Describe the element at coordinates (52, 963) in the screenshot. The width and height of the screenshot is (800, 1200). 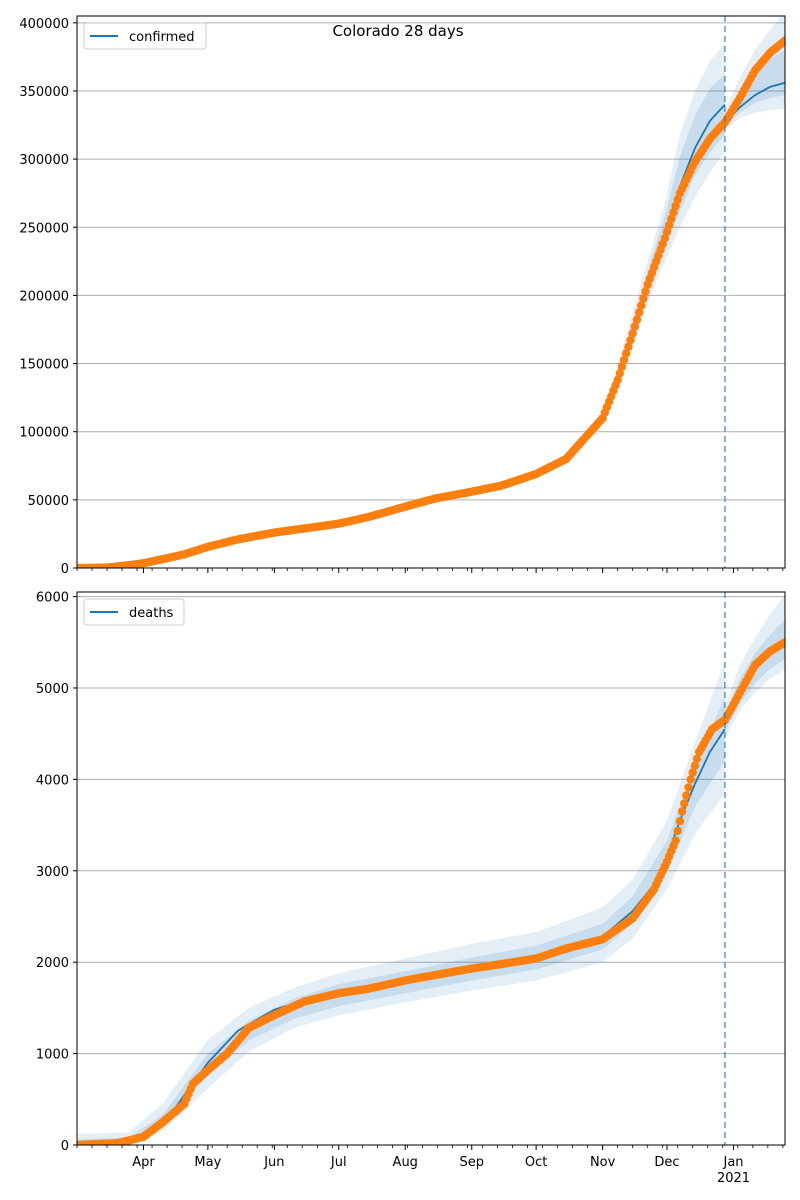
I see `y-tick-label: 2000` at that location.